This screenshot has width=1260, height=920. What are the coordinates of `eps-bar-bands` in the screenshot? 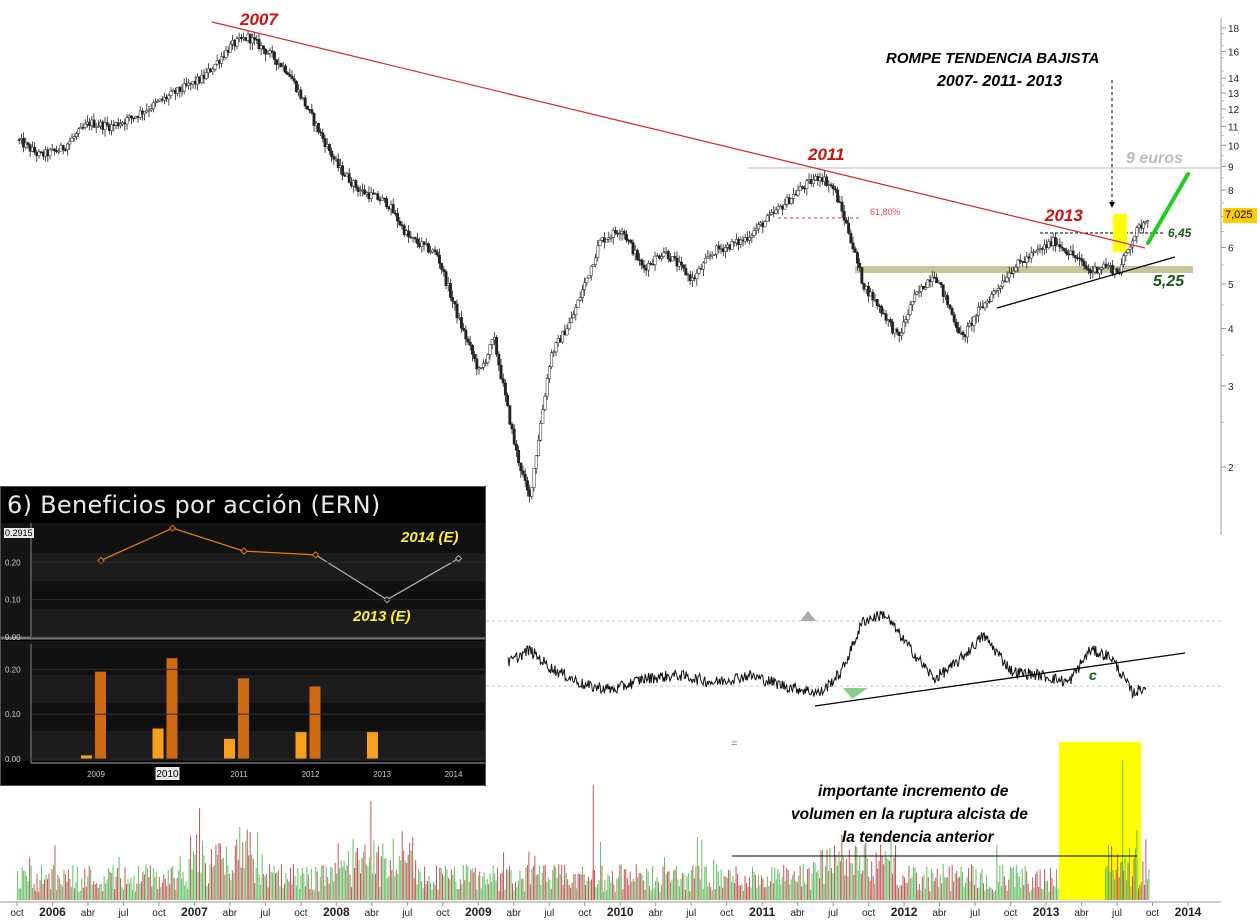 It's located at (258, 703).